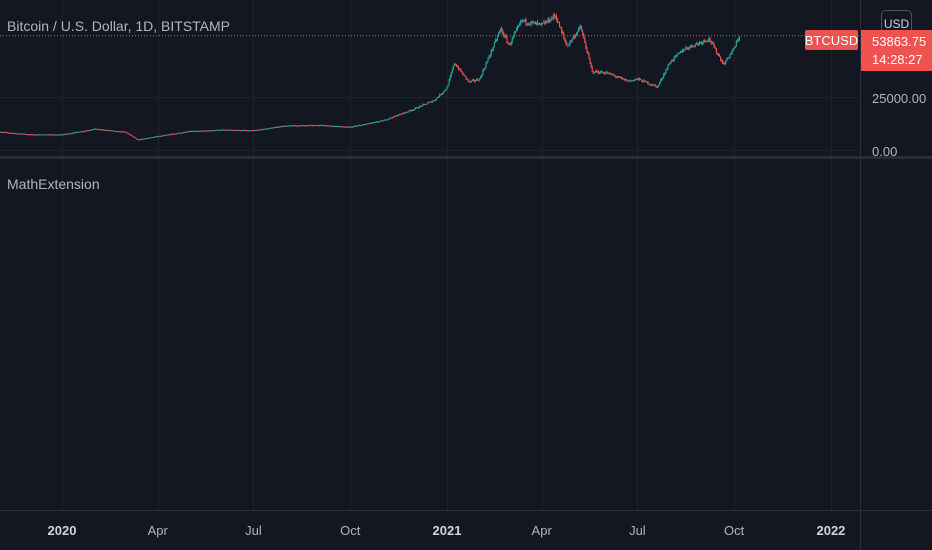 The image size is (932, 550). Describe the element at coordinates (53, 184) in the screenshot. I see `indicator-name: MathExtension` at that location.